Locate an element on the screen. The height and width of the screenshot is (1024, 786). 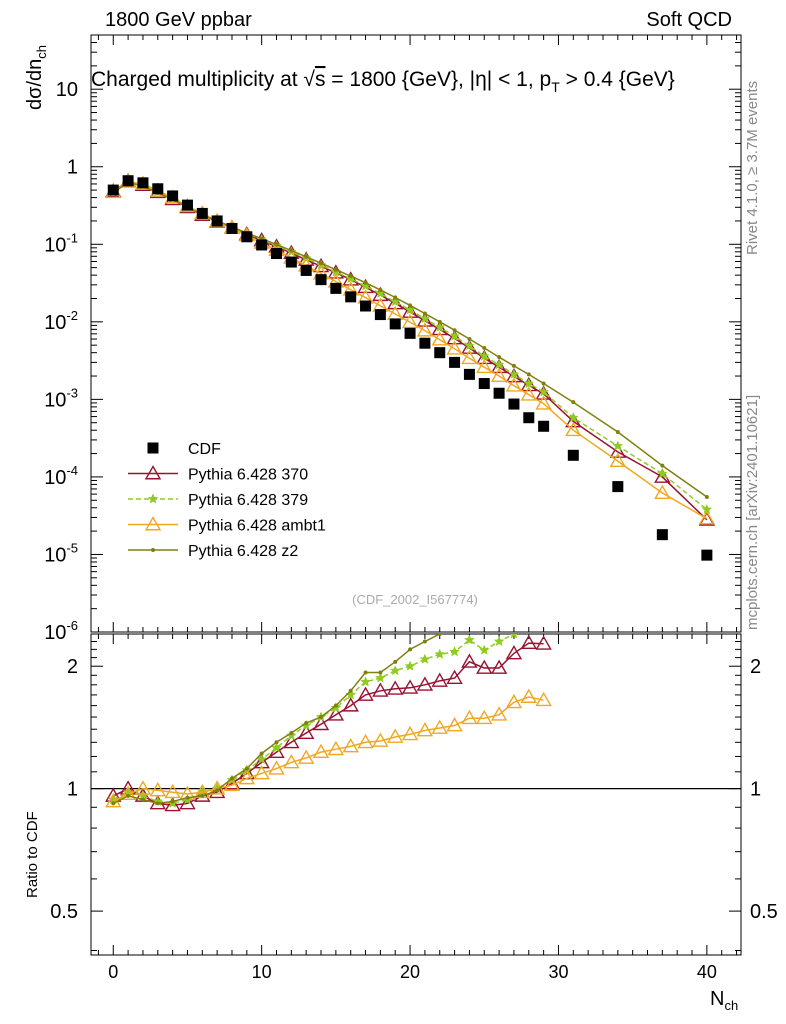
ratio-panel-series is located at coordinates (328, 699).